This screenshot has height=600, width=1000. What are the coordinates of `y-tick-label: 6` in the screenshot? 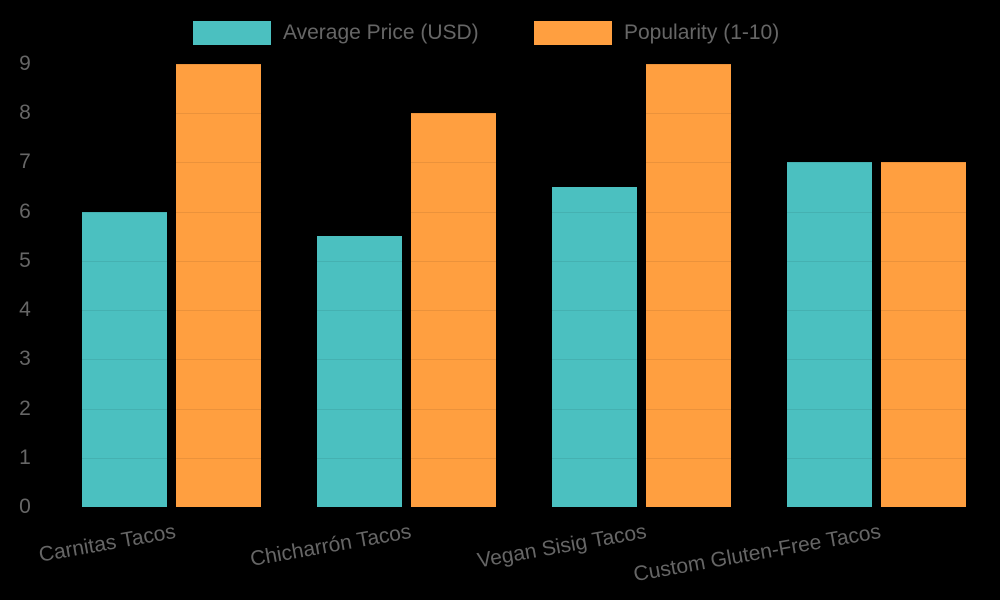 It's located at (25, 211).